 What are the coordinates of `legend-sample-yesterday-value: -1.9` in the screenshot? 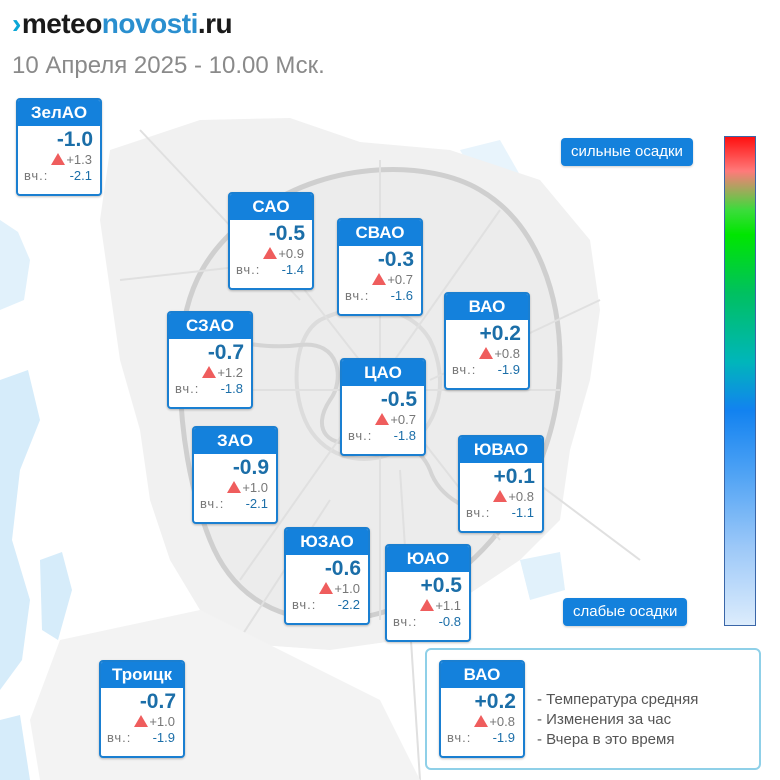 It's located at (503, 737).